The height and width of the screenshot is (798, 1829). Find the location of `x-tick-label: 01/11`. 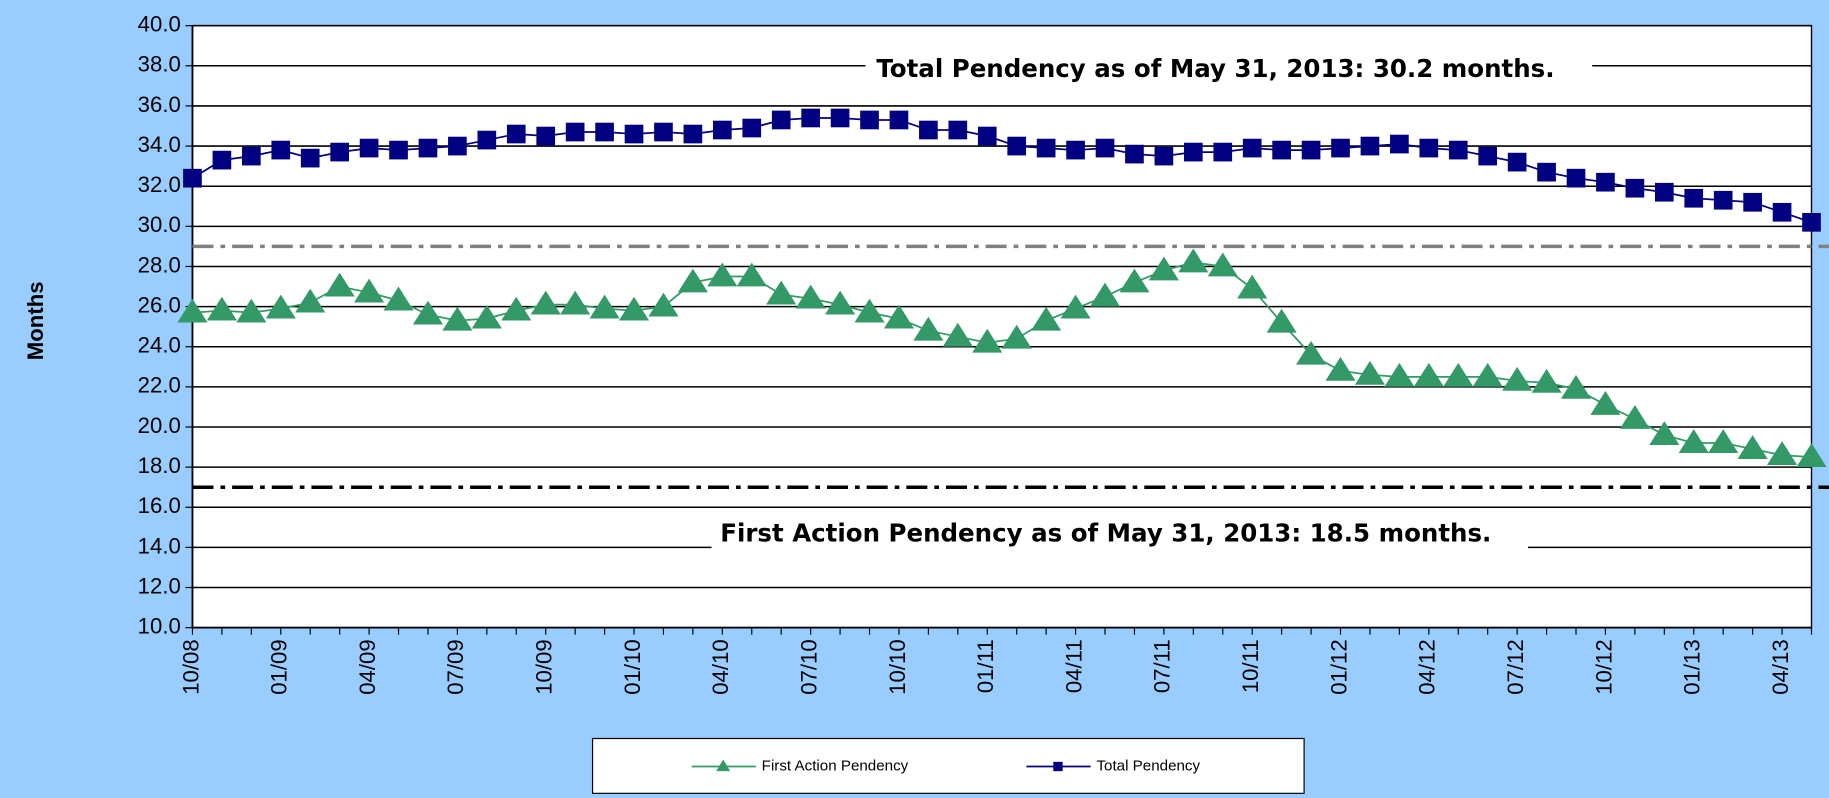

x-tick-label: 01/11 is located at coordinates (985, 666).